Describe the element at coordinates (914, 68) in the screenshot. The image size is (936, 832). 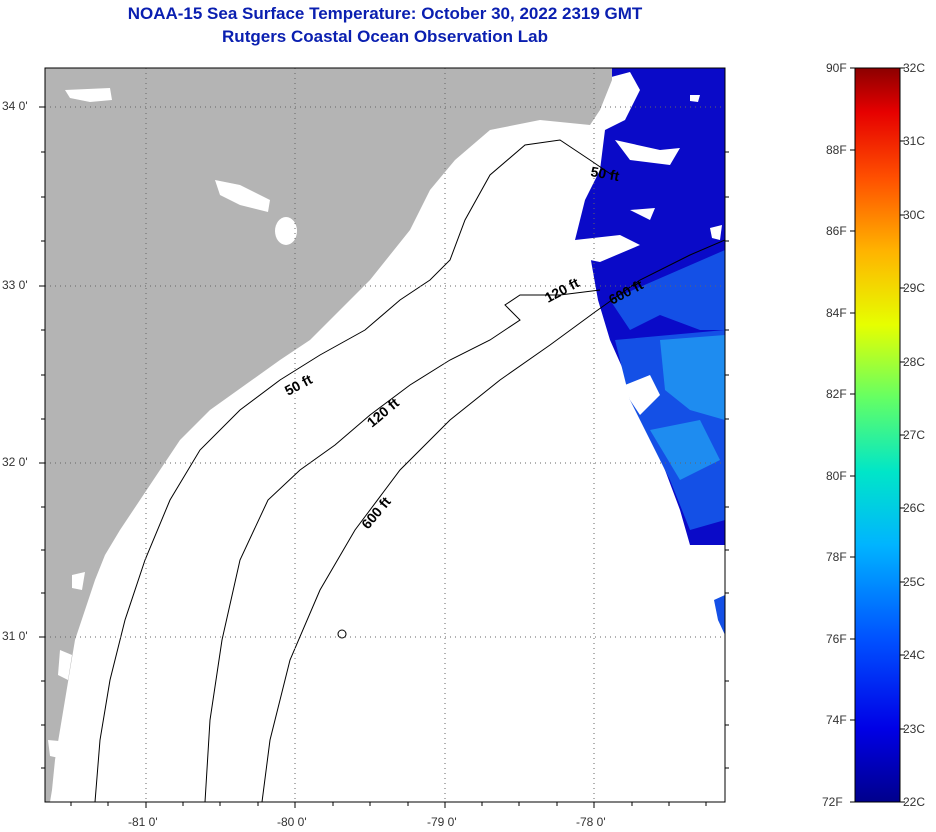
I see `colorbar-c-label: 32C` at that location.